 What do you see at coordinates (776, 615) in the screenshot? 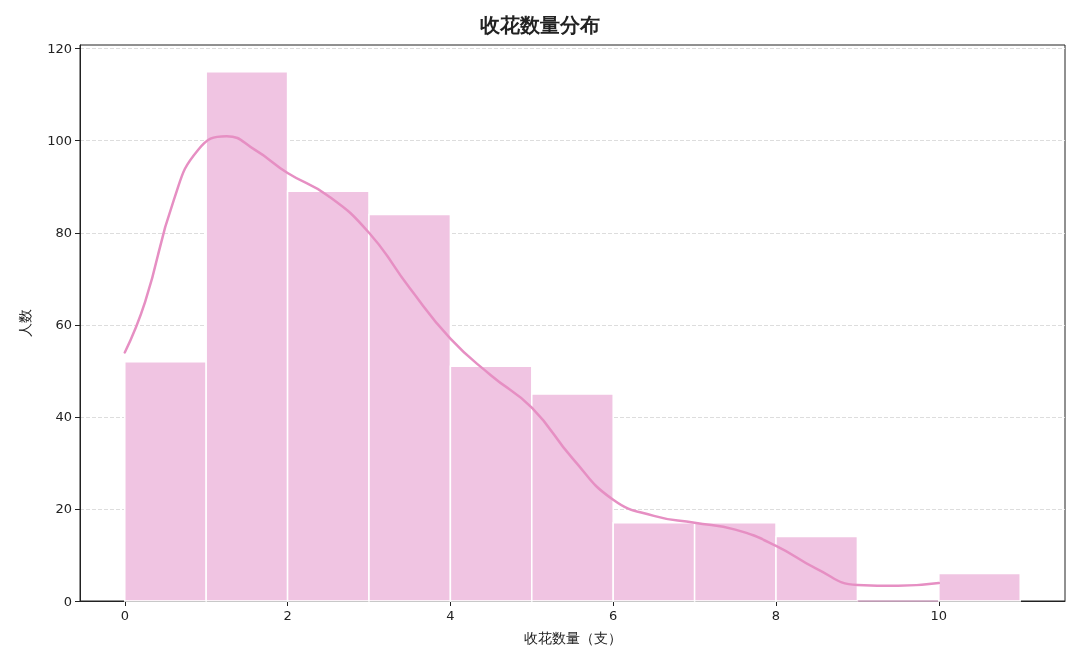
I see `x-tick-label: 8` at bounding box center [776, 615].